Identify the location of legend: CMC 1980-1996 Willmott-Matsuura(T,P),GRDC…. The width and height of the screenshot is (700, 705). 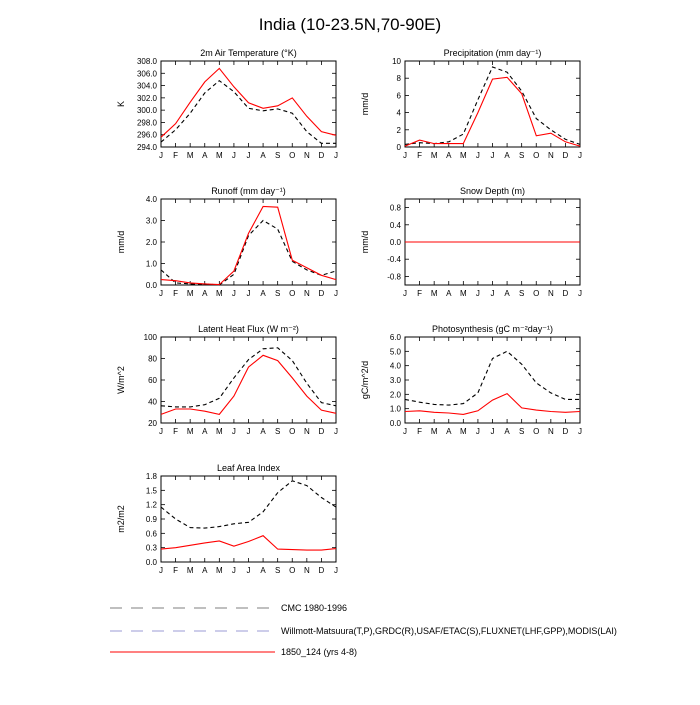
(363, 630).